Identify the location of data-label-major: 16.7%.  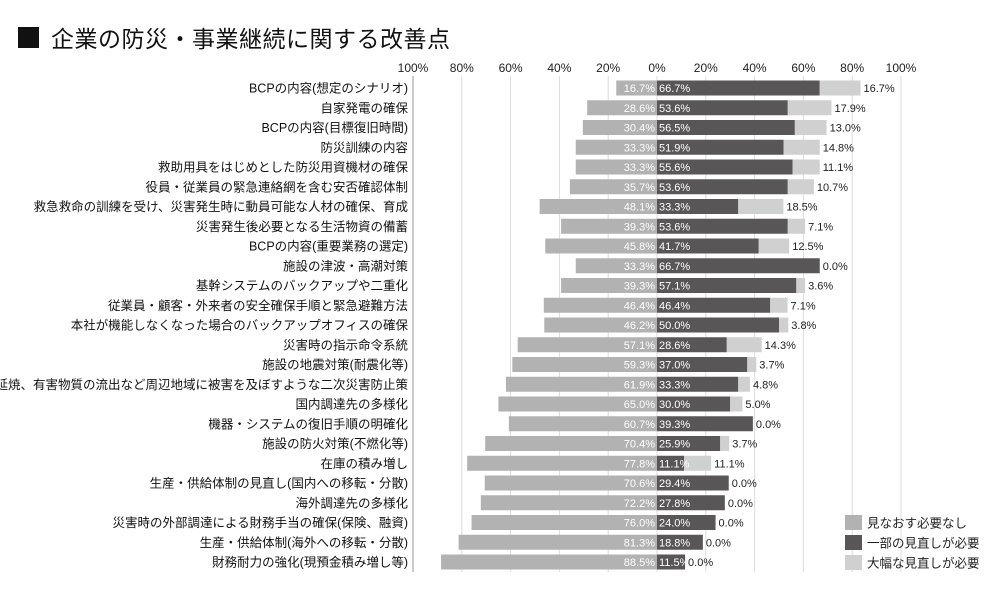
(878, 89).